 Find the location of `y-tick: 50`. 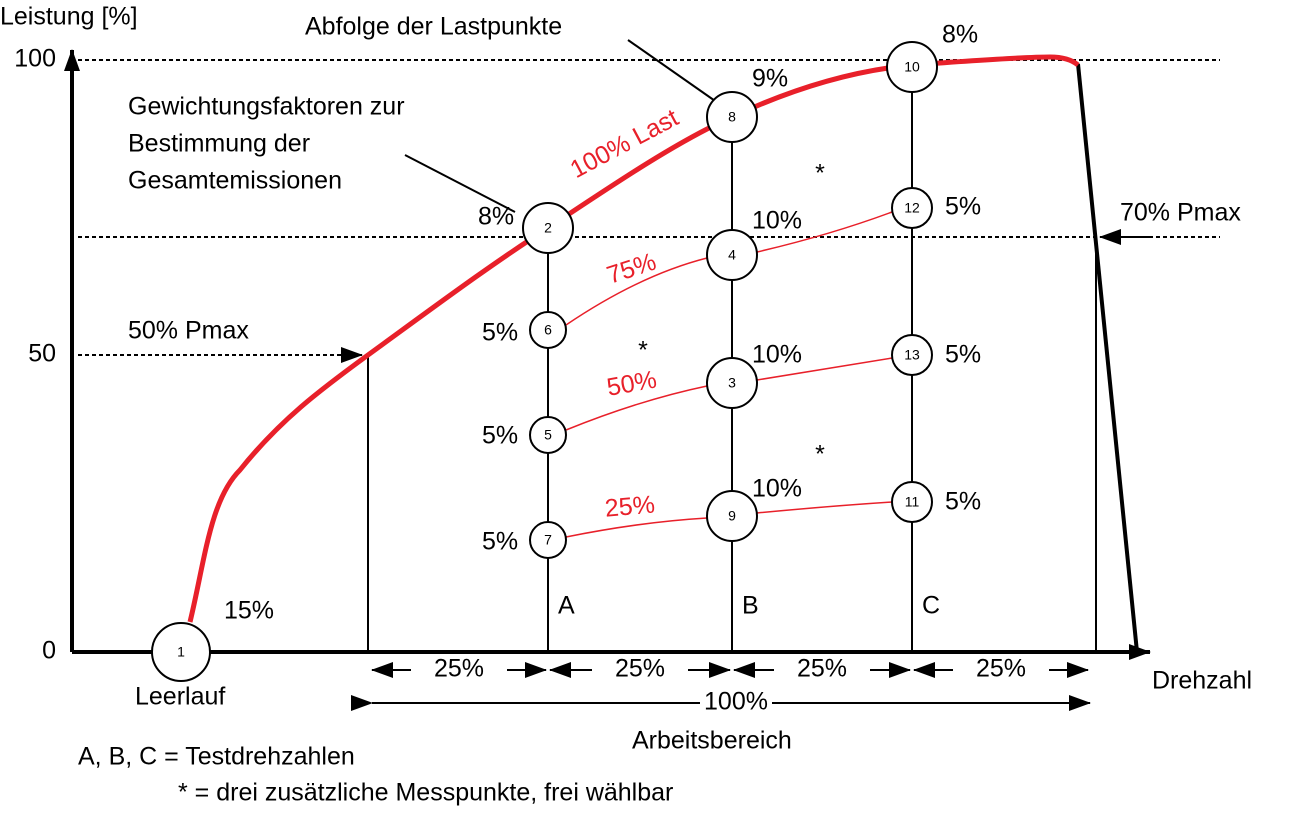

y-tick: 50 is located at coordinates (42, 354).